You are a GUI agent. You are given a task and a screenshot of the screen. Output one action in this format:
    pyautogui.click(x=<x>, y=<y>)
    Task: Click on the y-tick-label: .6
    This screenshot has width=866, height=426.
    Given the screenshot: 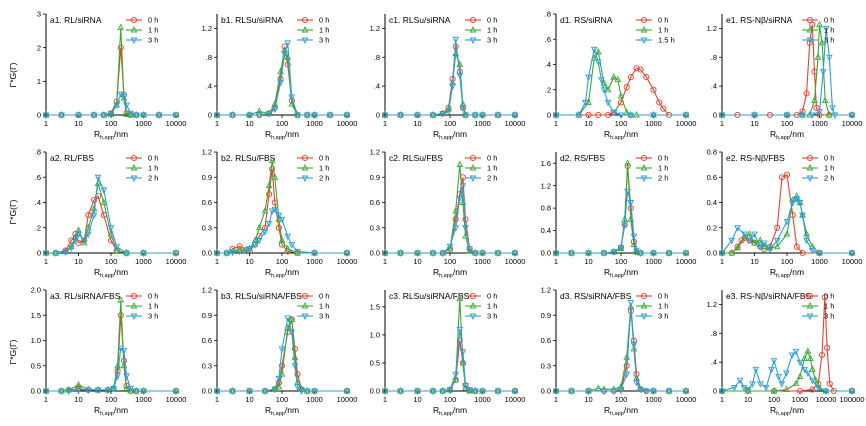 What is the action you would take?
    pyautogui.click(x=38, y=177)
    